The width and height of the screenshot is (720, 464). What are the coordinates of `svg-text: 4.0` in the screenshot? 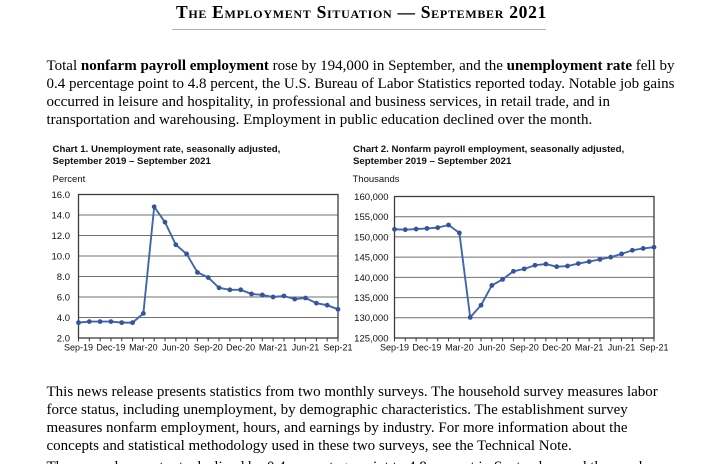 It's located at (63, 318).